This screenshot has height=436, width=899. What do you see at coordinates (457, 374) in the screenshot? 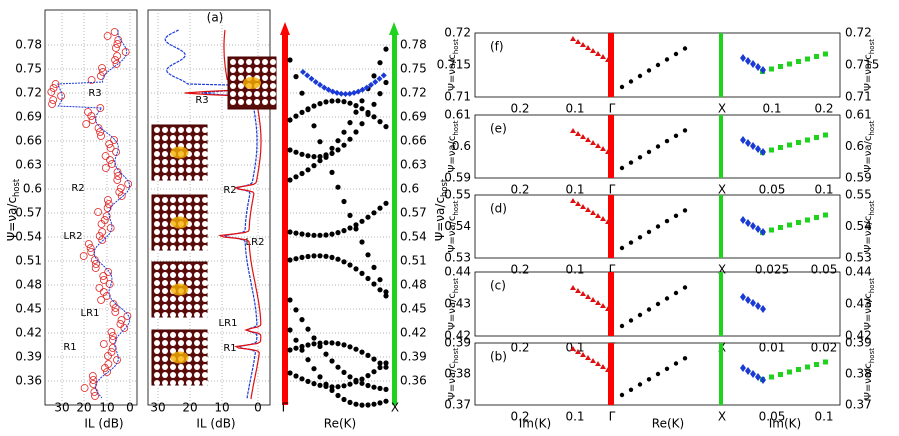
I see `y-tick-label: 0.38` at bounding box center [457, 374].